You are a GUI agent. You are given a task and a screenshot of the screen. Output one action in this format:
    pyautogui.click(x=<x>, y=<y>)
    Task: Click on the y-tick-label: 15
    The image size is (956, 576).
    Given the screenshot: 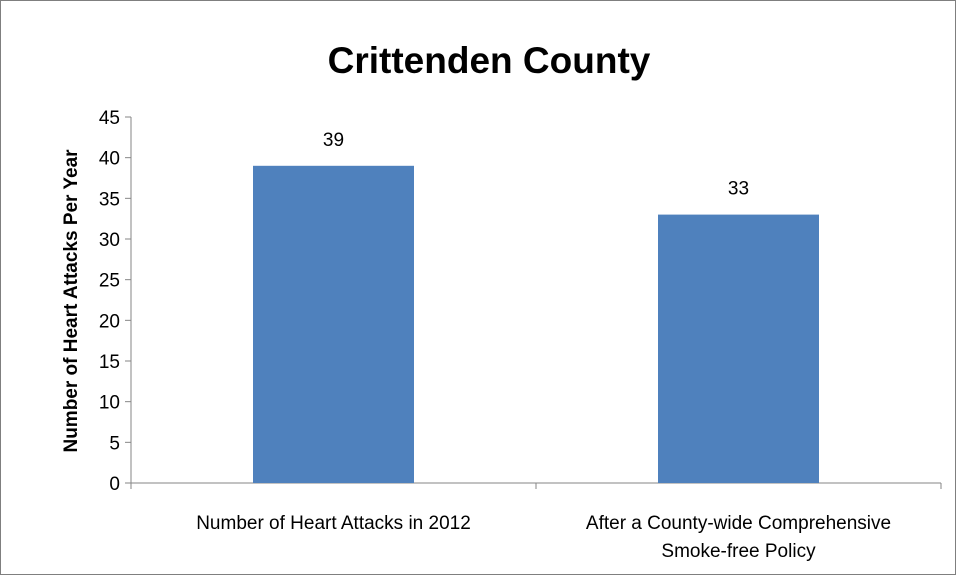 What is the action you would take?
    pyautogui.click(x=109, y=362)
    